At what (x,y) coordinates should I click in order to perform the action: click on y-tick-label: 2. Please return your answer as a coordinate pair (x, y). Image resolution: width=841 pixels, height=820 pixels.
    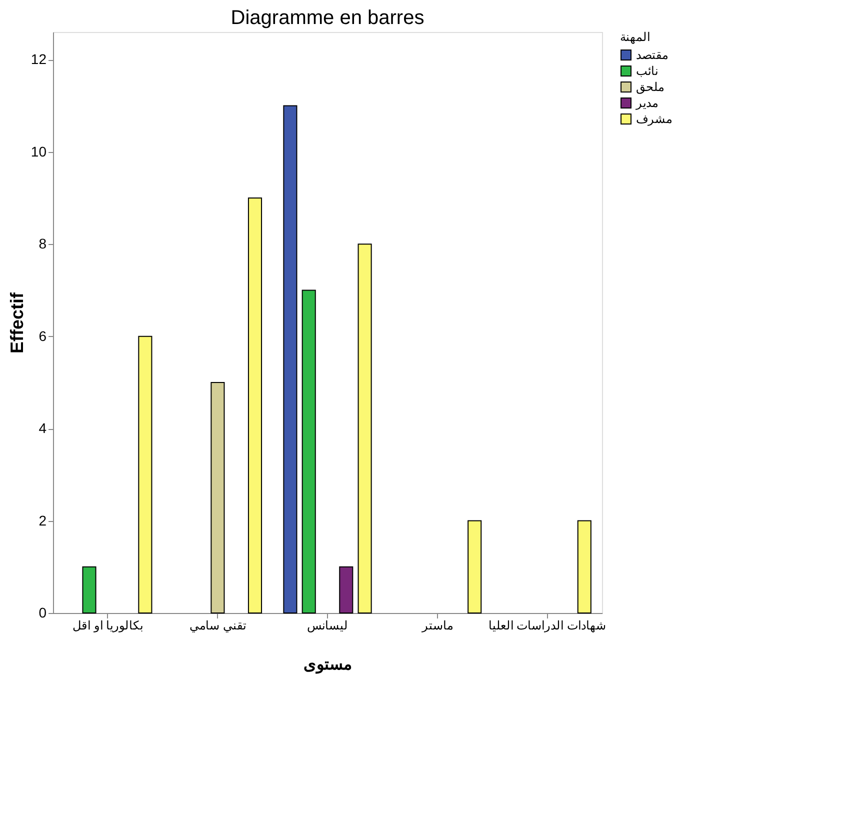
    Looking at the image, I should click on (42, 520).